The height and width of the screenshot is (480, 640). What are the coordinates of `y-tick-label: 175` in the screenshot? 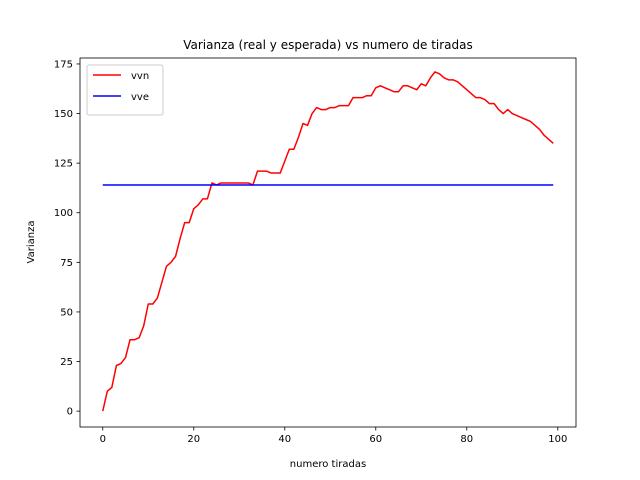 It's located at (63, 64).